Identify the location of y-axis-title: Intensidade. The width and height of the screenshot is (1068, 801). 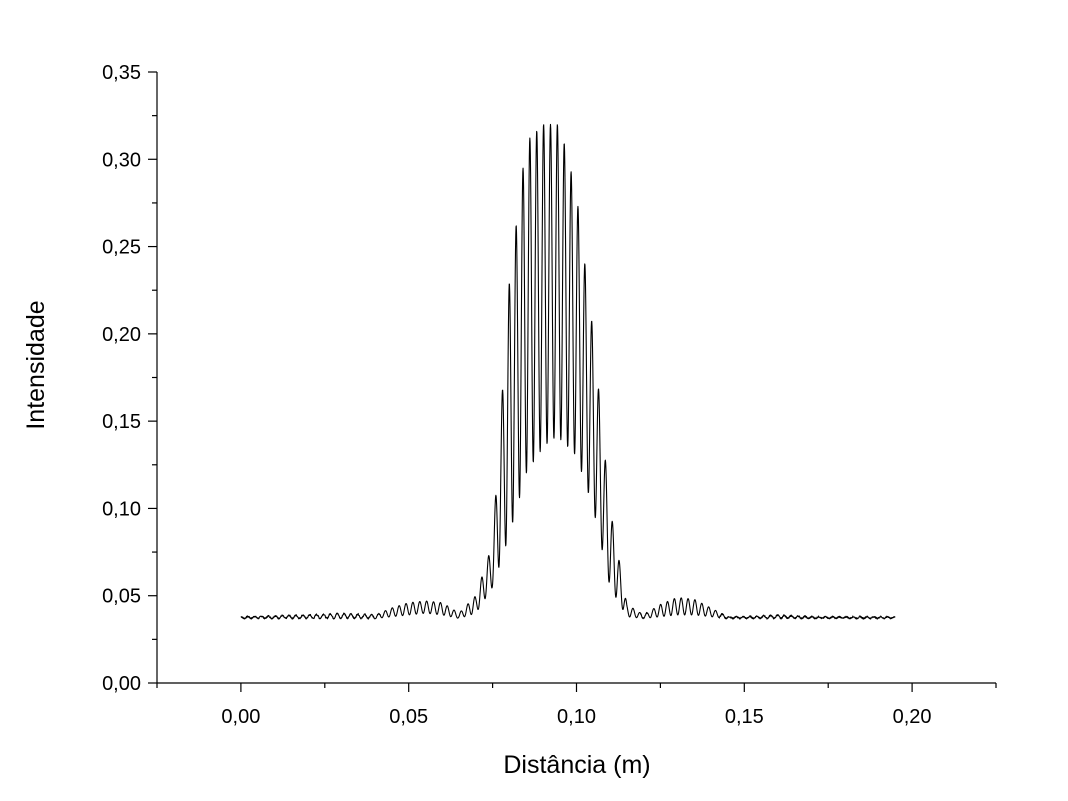
(36, 364).